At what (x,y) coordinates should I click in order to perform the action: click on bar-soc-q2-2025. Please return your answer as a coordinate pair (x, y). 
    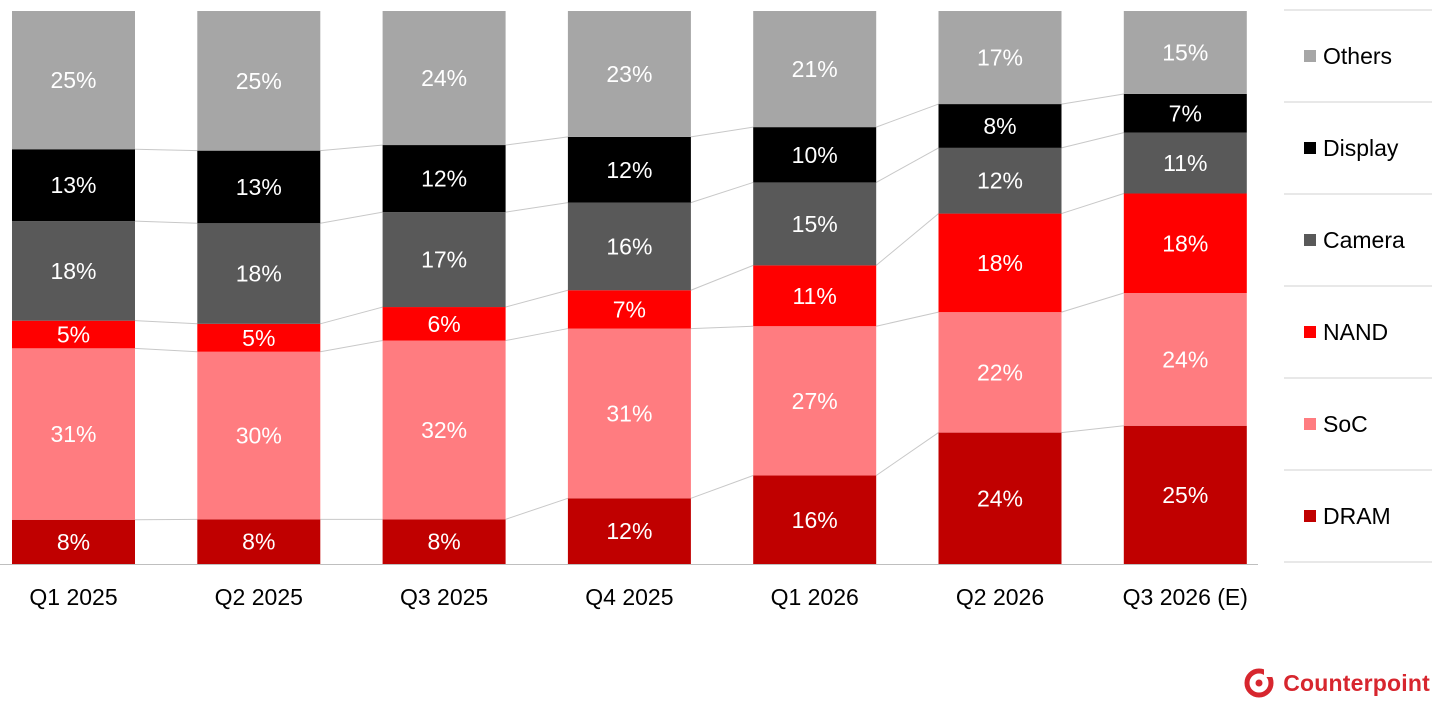
    Looking at the image, I should click on (259, 435).